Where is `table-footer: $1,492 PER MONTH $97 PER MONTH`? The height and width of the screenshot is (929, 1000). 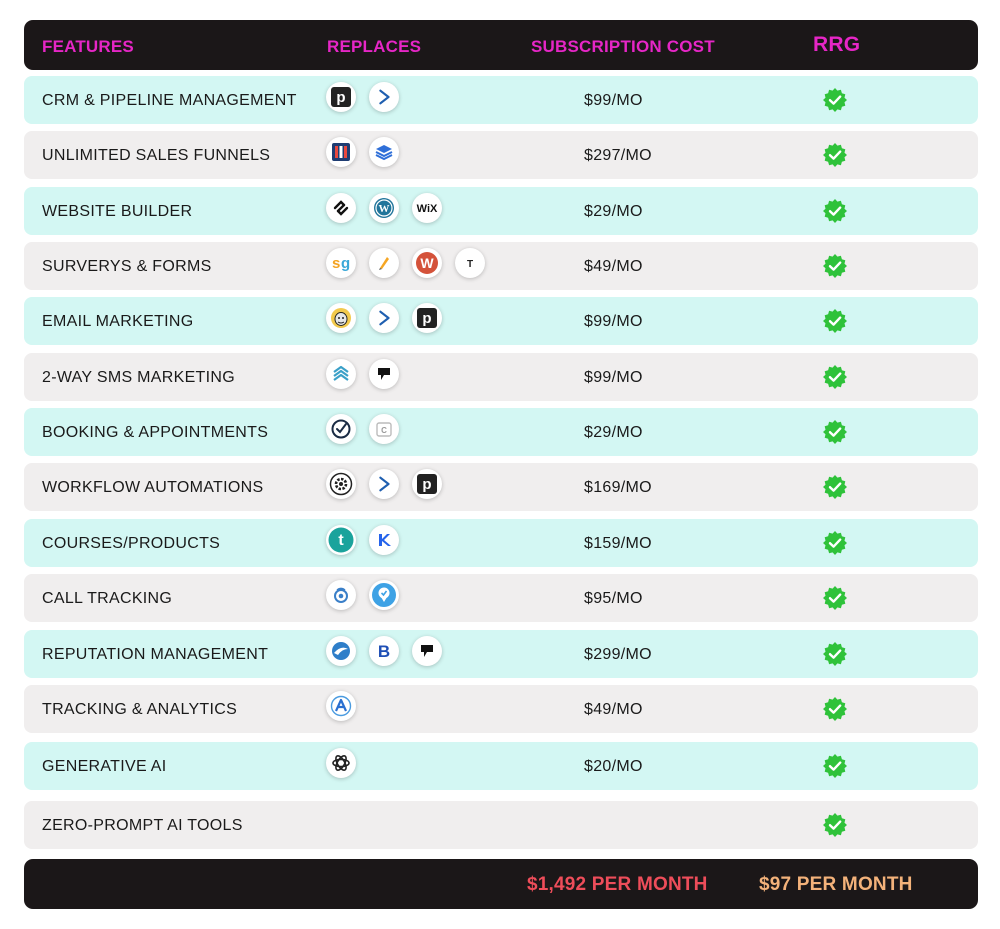
table-footer: $1,492 PER MONTH $97 PER MONTH is located at coordinates (501, 884).